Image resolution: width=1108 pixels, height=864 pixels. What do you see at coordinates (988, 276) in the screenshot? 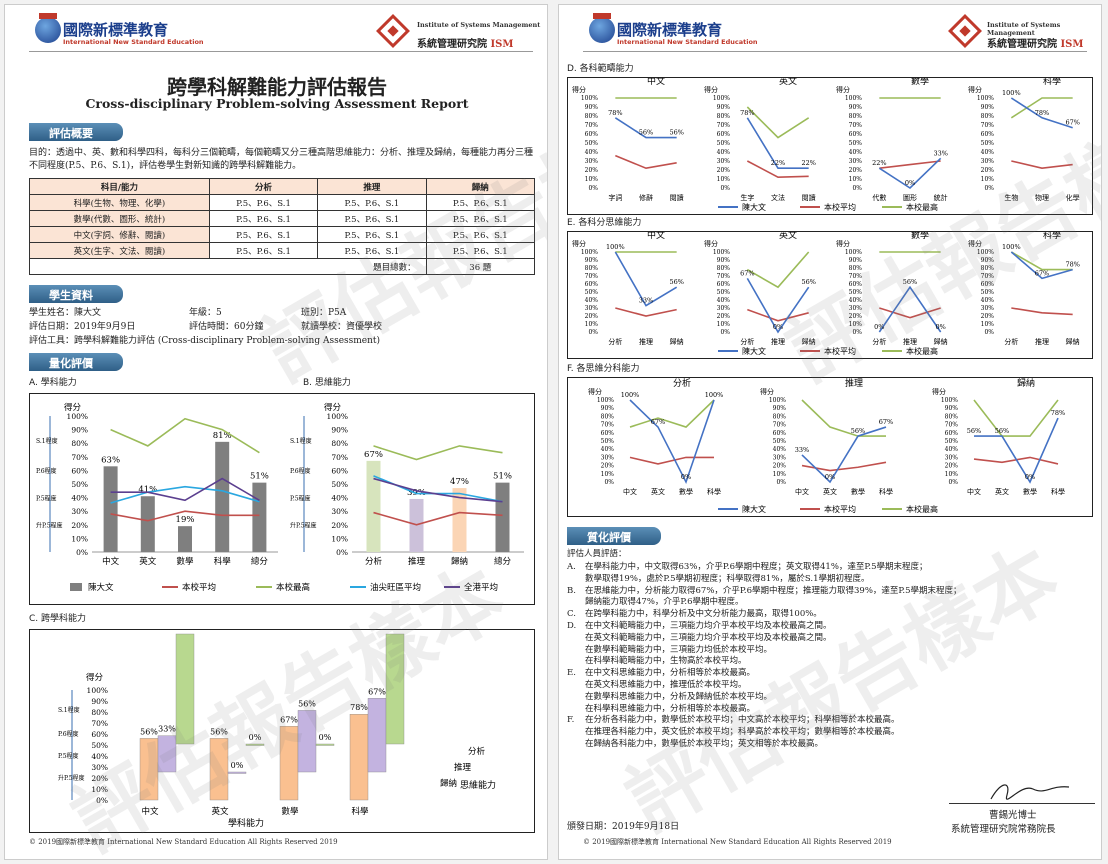
I see `y-tick-label: 70%` at bounding box center [988, 276].